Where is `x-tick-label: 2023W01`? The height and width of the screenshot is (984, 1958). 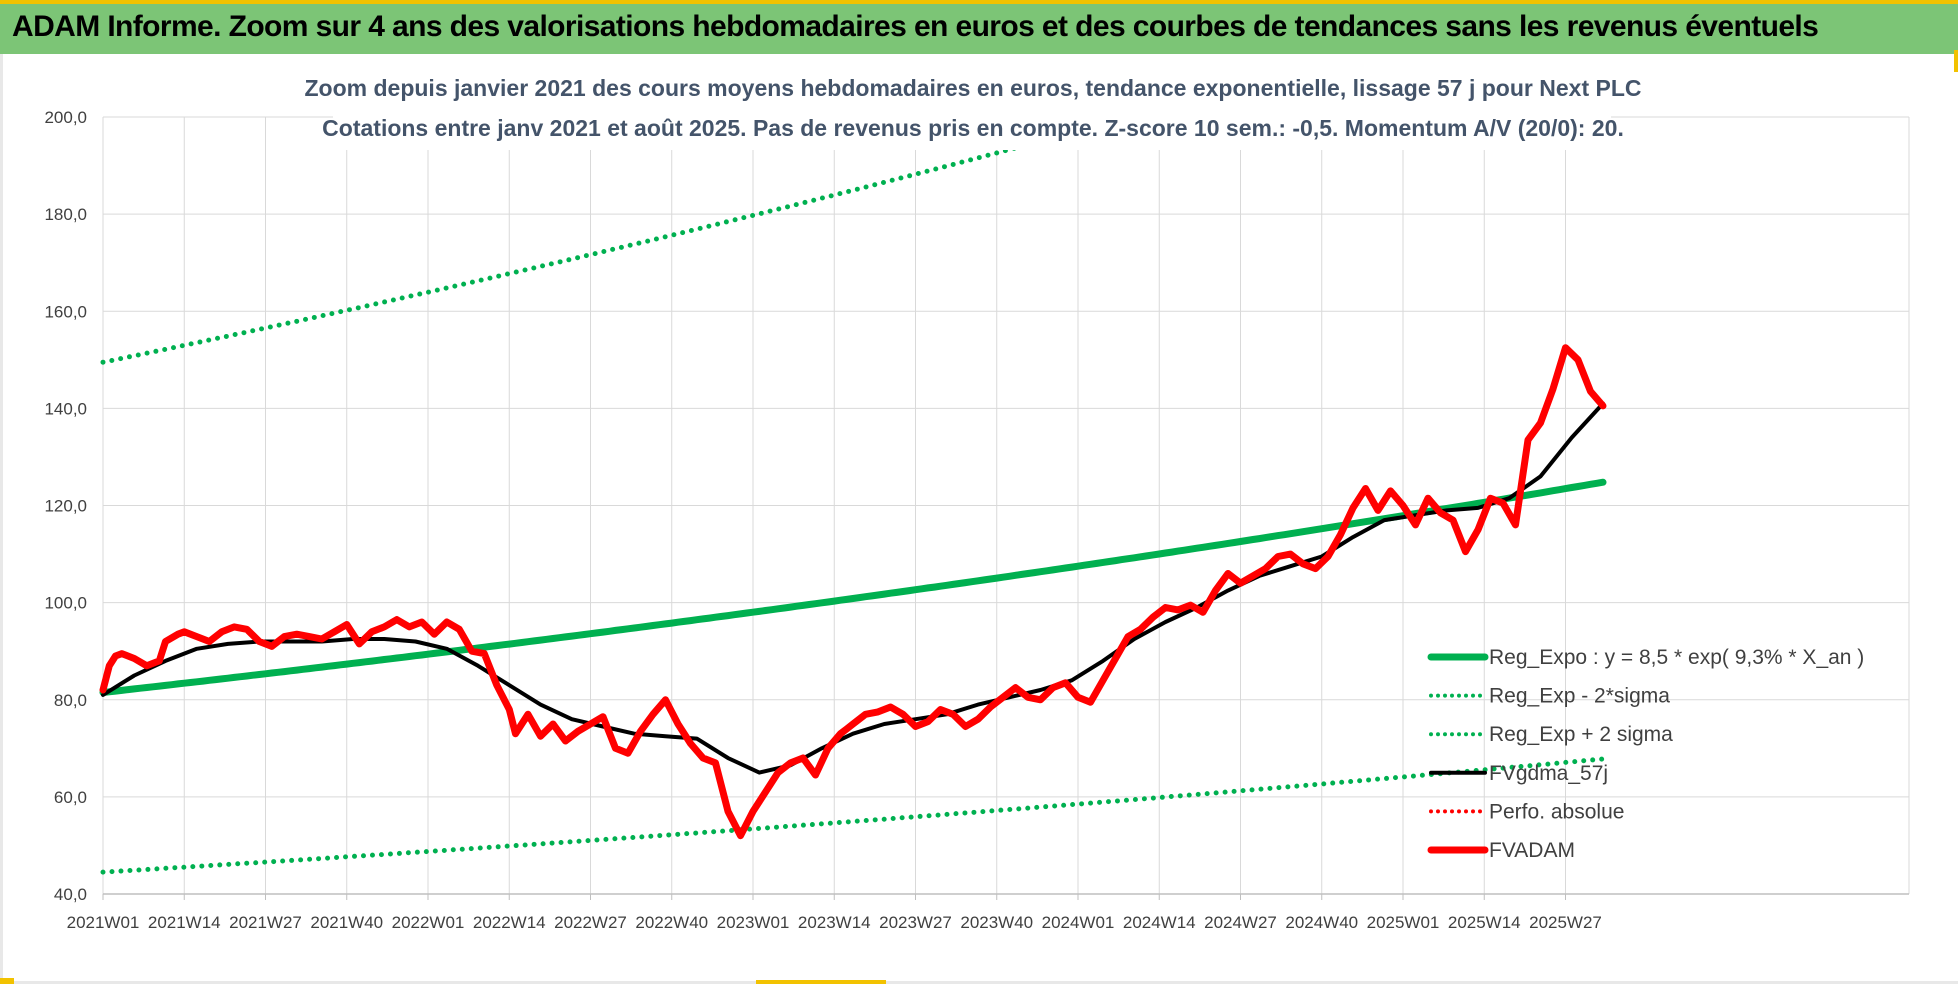
x-tick-label: 2023W01 is located at coordinates (753, 922).